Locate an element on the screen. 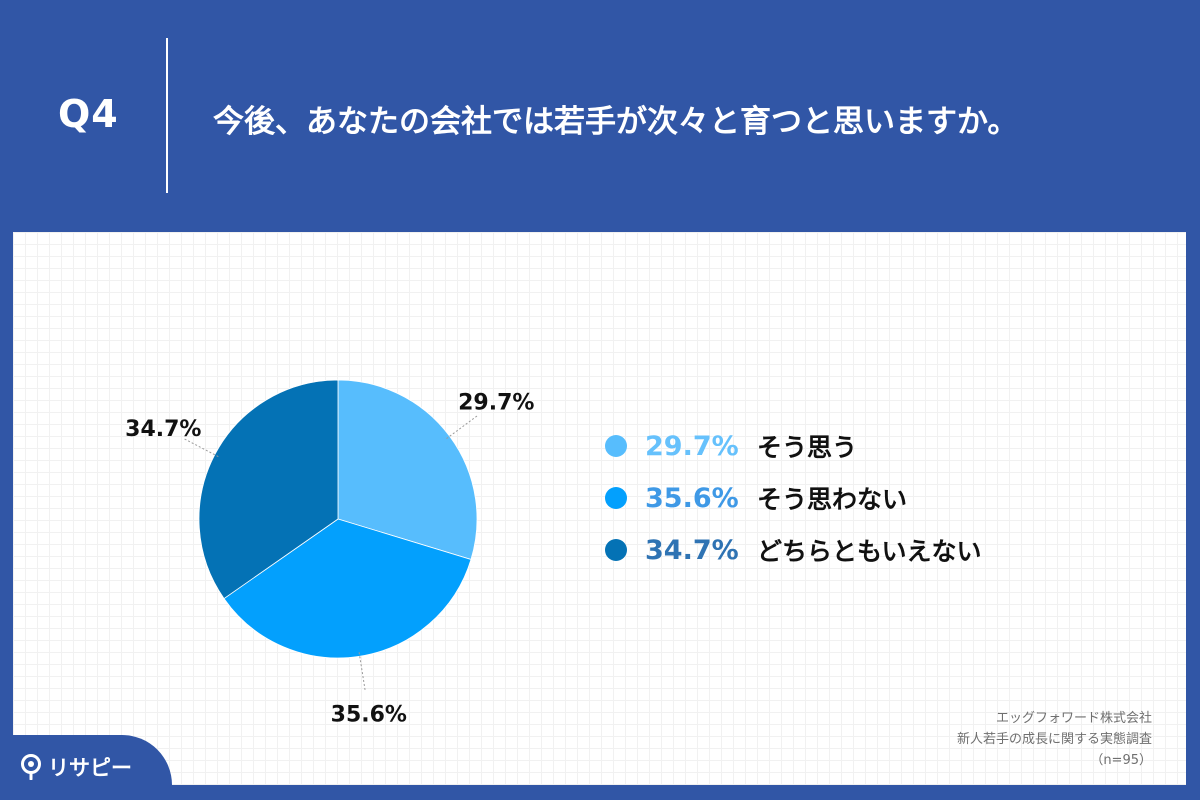 This screenshot has height=800, width=1200. legend-label: そう思う is located at coordinates (807, 447).